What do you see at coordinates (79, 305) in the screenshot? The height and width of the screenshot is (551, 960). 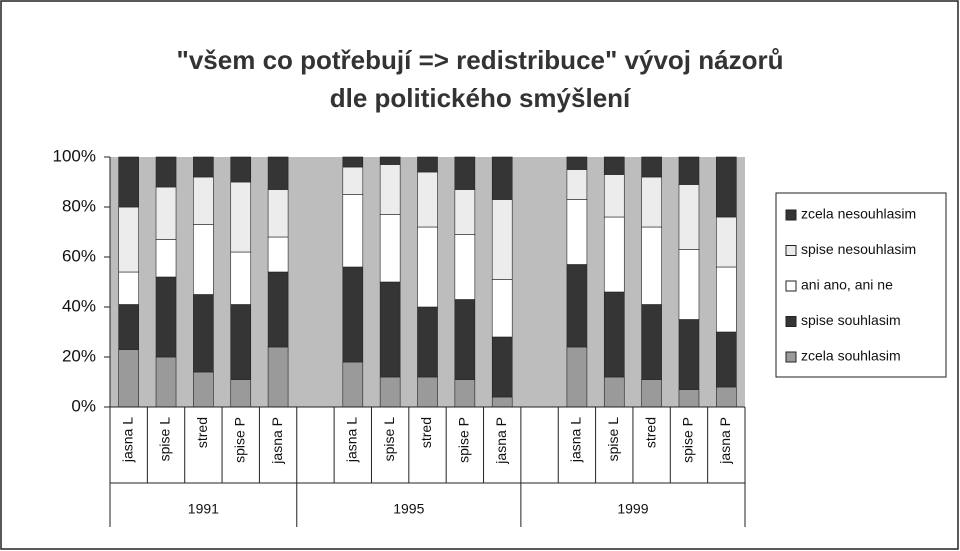 I see `y-tick-label: 40%` at bounding box center [79, 305].